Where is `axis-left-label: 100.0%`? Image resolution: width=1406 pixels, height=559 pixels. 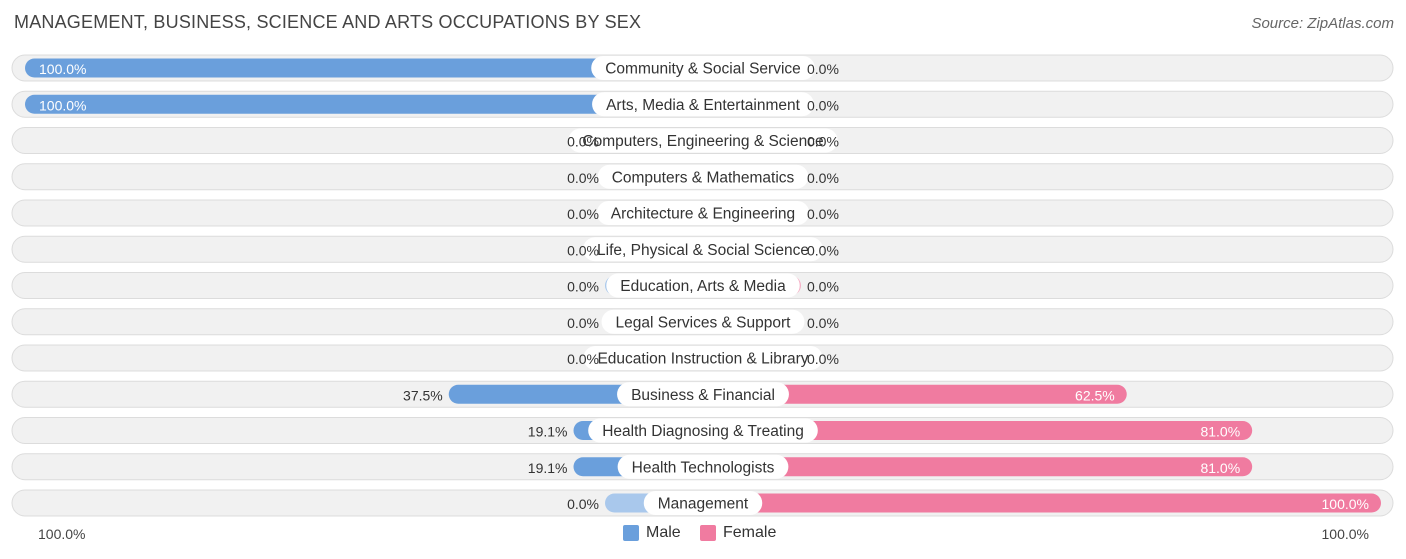
axis-left-label: 100.0% is located at coordinates (62, 534).